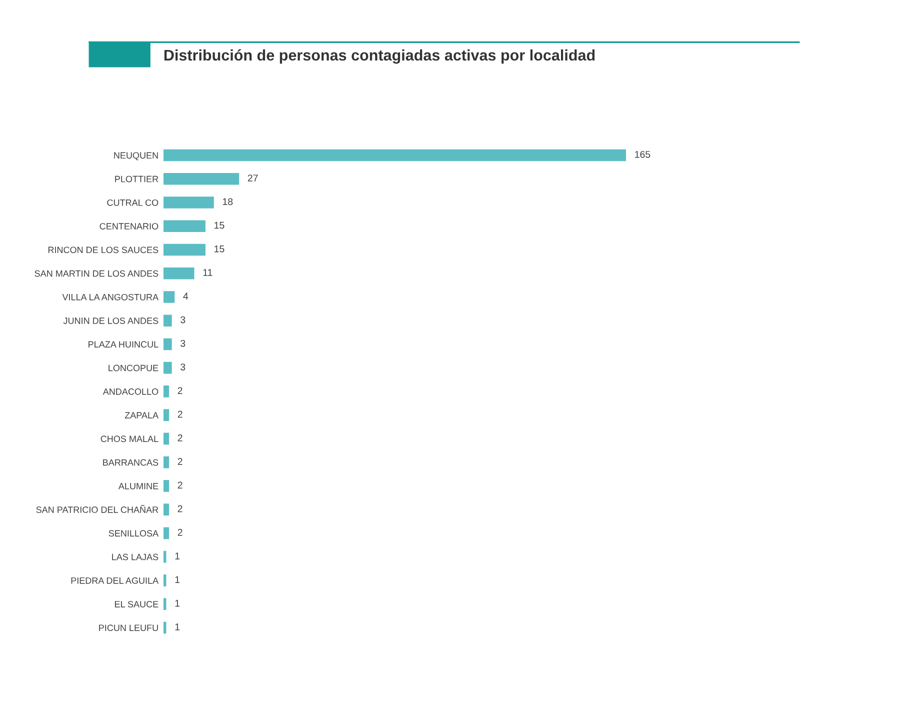  What do you see at coordinates (133, 533) in the screenshot?
I see `y-tick-label: SENILLOSA` at bounding box center [133, 533].